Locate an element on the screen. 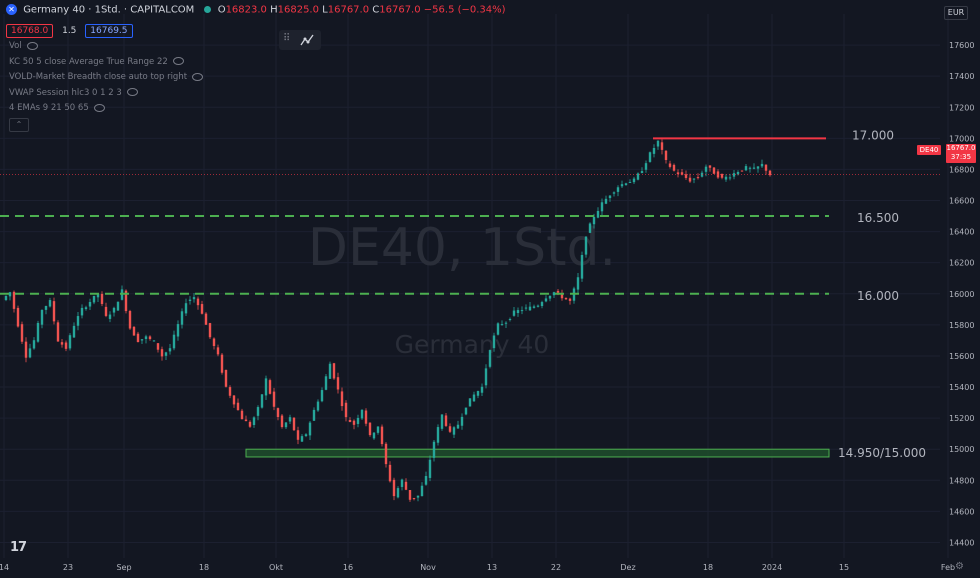 The width and height of the screenshot is (980, 578). indicator-legend-item: 4 EMAs 9 21 50 65 is located at coordinates (57, 108).